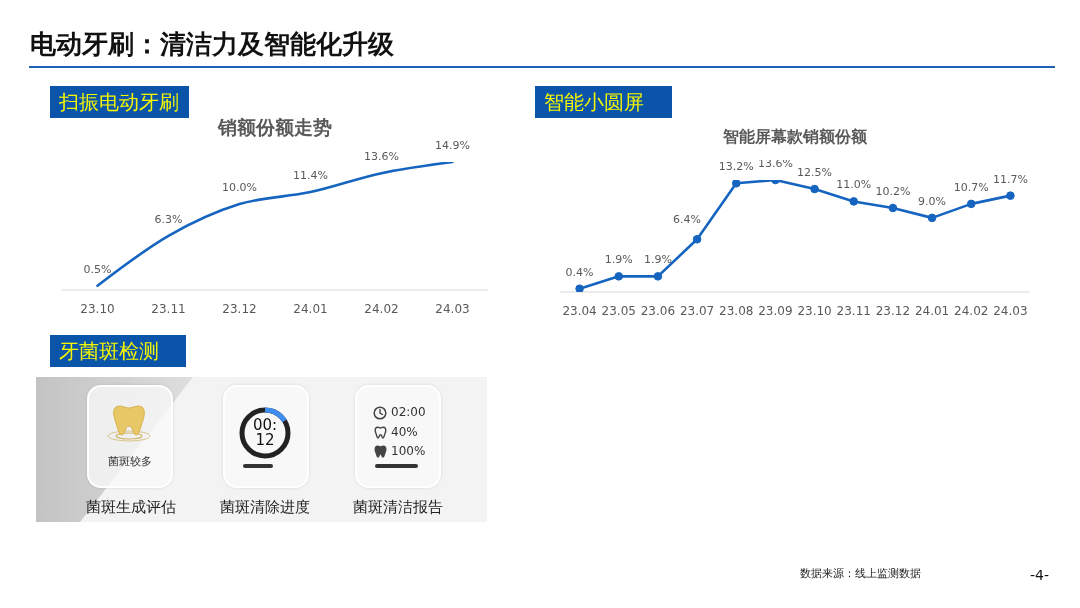 This screenshot has width=1080, height=608. Describe the element at coordinates (658, 310) in the screenshot. I see `x-tick-label: 23.06` at that location.